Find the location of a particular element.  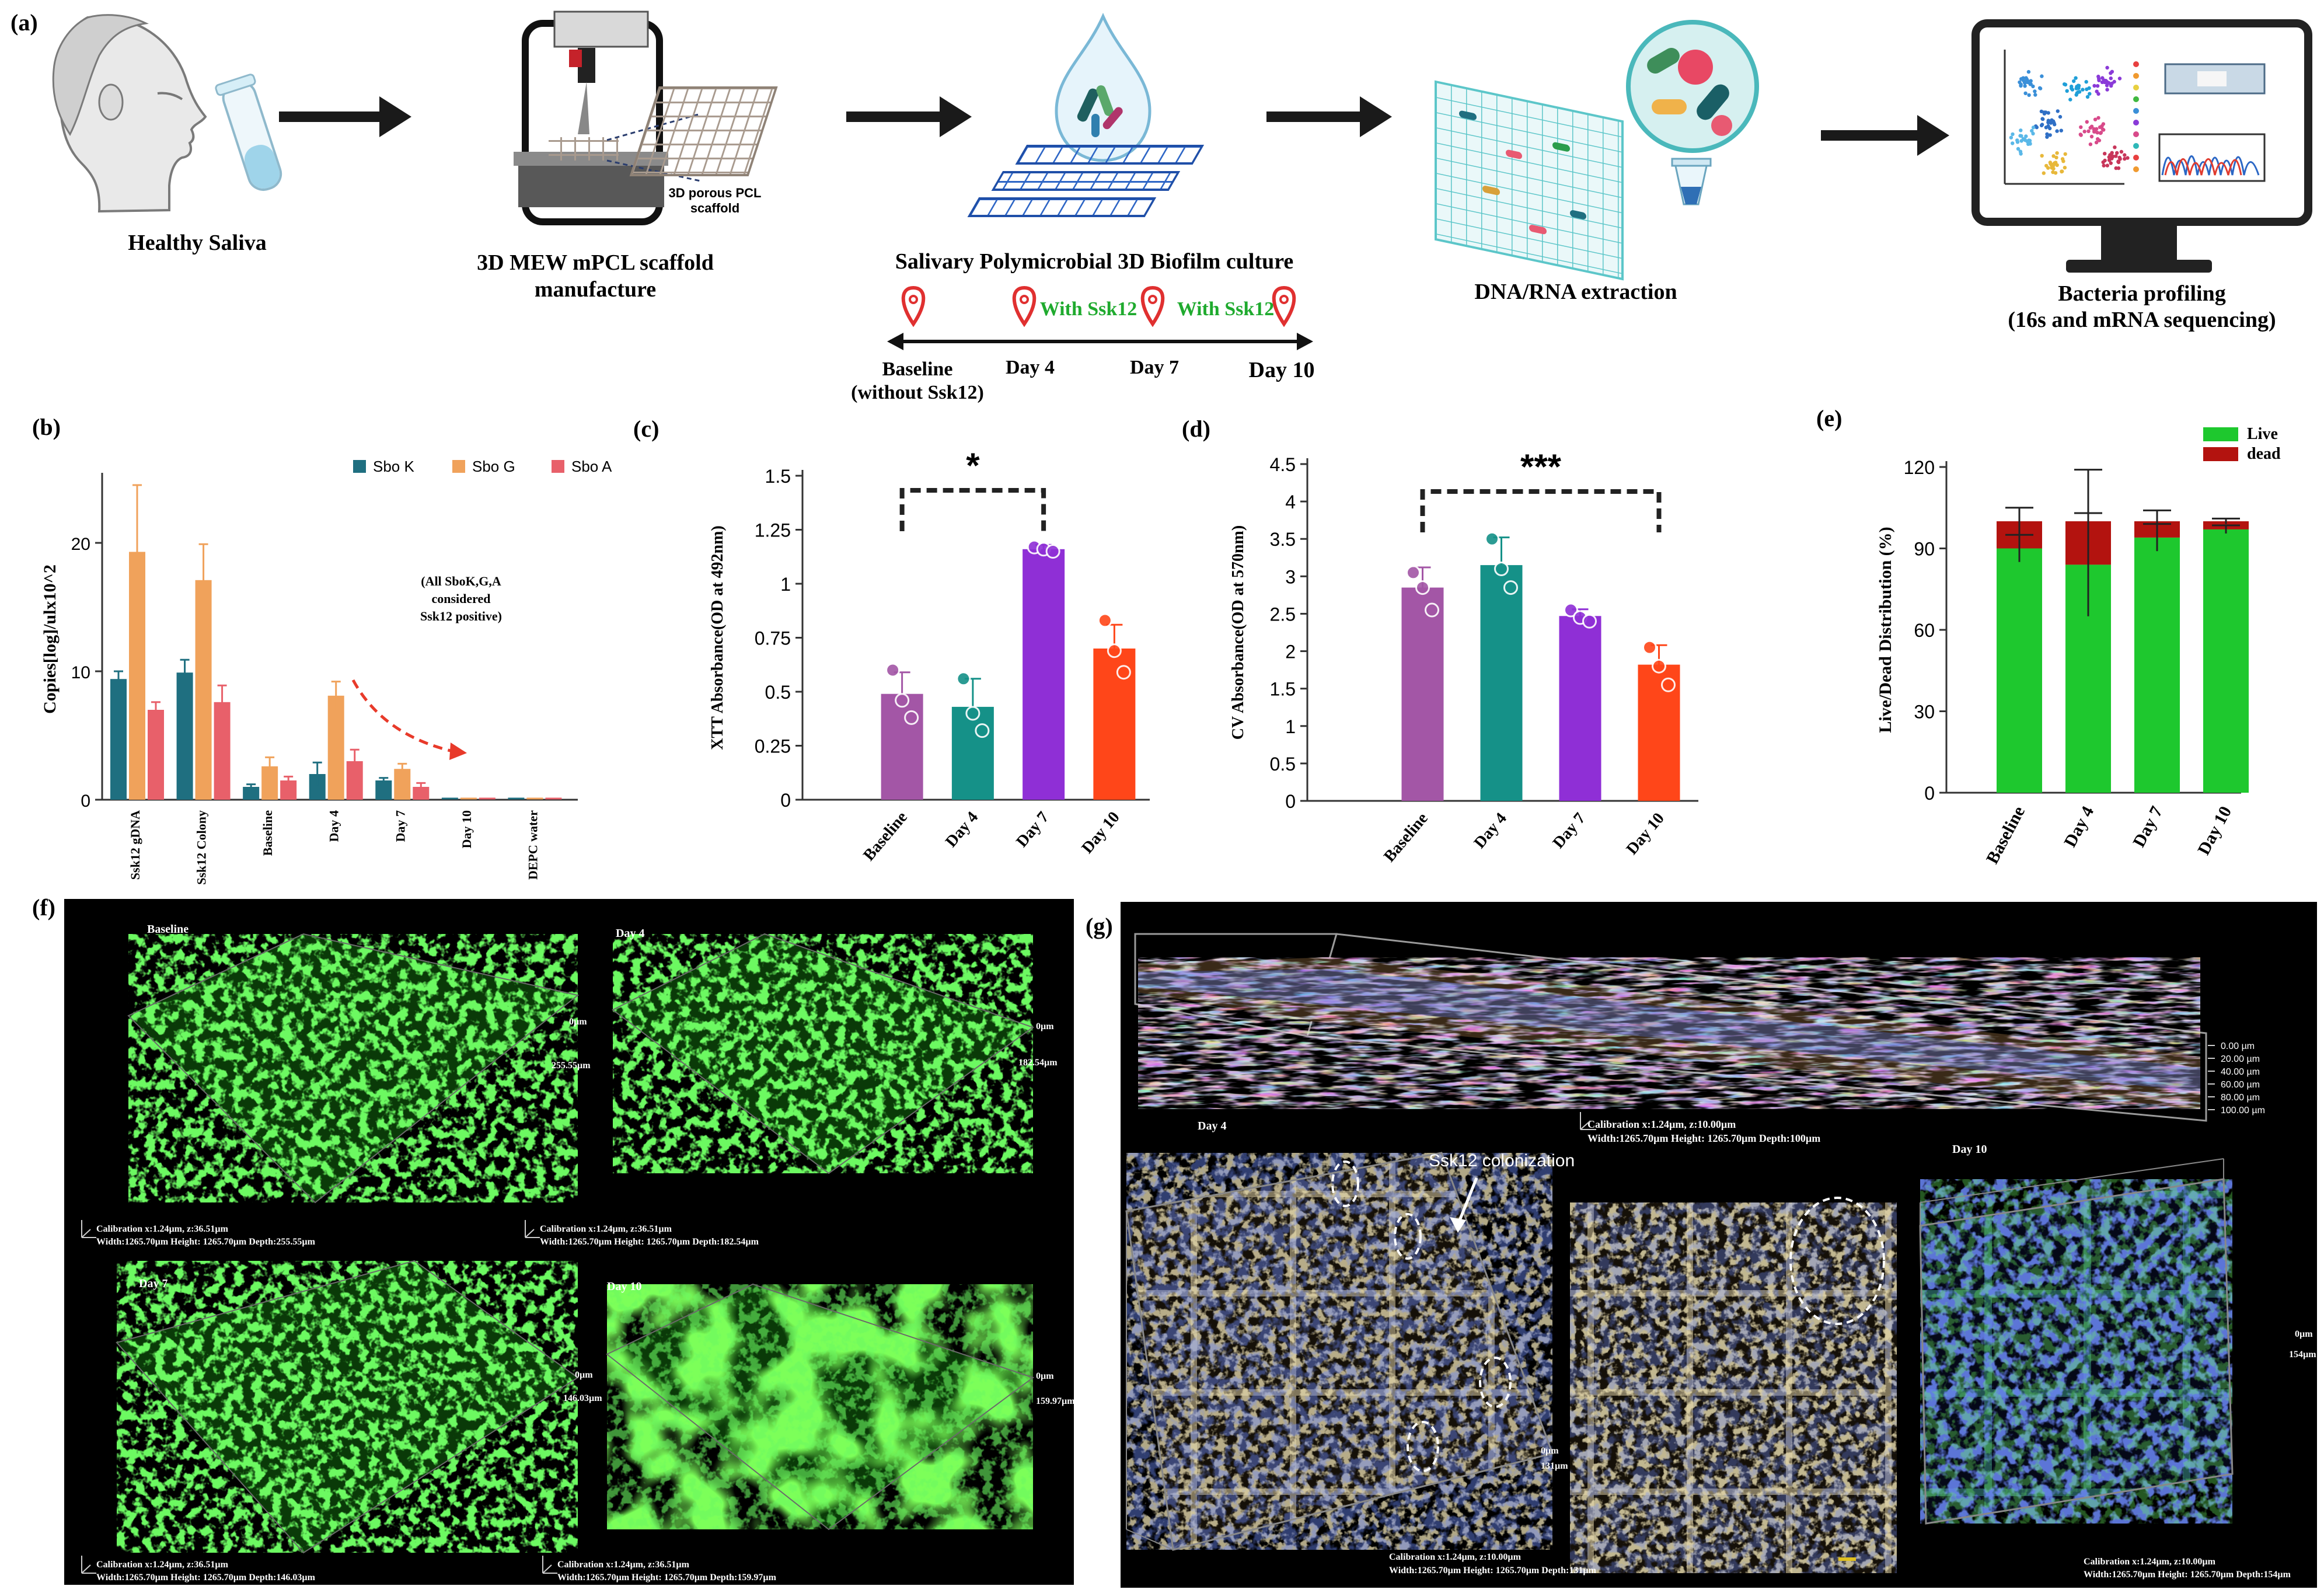

timeline-with-ssk12-2: With Ssk12 is located at coordinates (1226, 309).